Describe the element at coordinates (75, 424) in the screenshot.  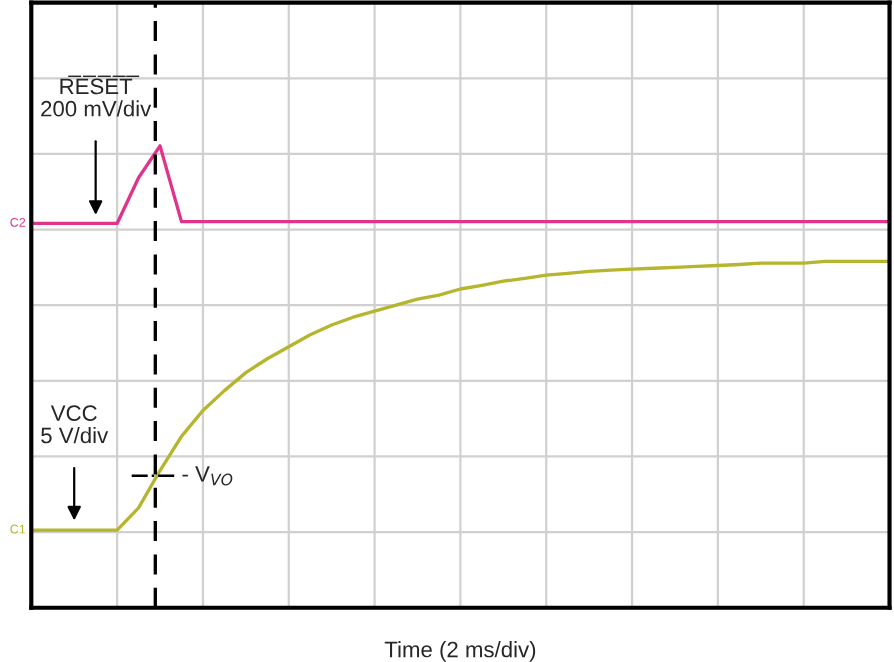
I see `annotation: VCC 5 V/div` at that location.